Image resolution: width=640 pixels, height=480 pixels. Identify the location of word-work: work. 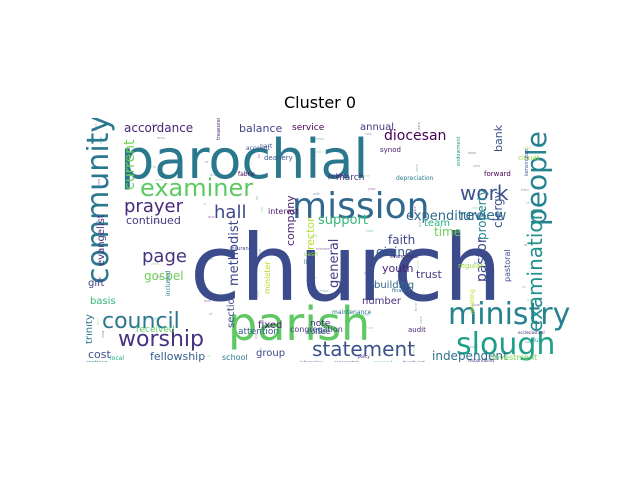
(484, 193).